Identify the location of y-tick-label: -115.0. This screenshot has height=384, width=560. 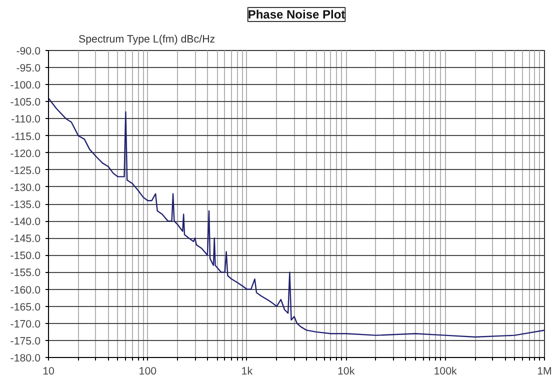
(26, 136).